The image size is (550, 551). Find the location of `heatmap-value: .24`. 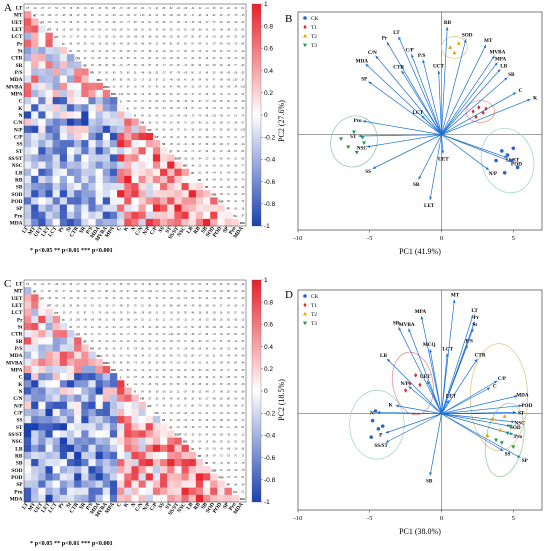

heatmap-value: .24 is located at coordinates (214, 428).